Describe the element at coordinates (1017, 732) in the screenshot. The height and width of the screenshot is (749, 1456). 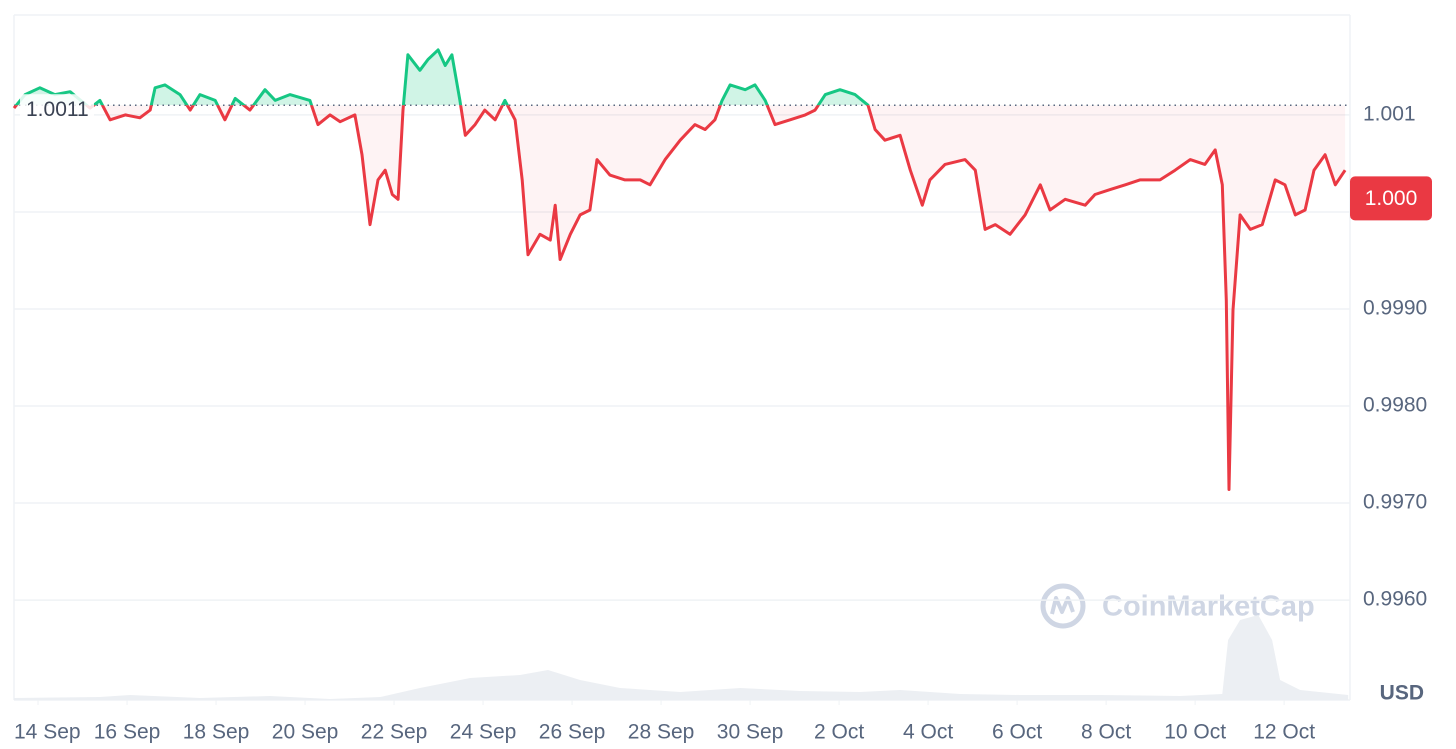
I see `x-tick-label: 6 Oct` at that location.